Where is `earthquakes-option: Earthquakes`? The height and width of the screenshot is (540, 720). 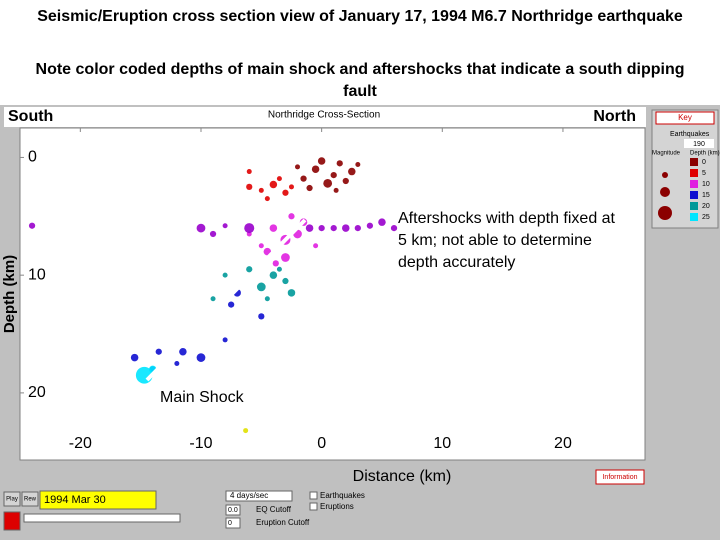 earthquakes-option: Earthquakes is located at coordinates (342, 495).